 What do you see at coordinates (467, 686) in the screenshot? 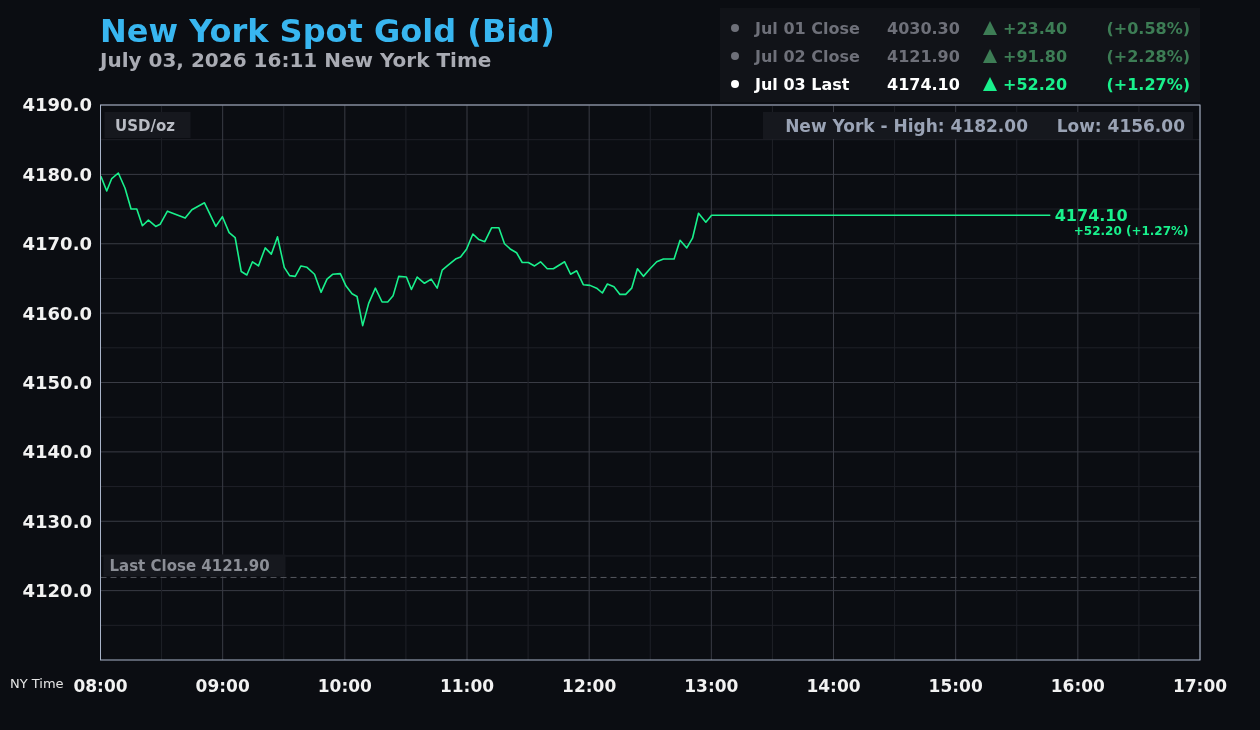
I see `x-tick-label: 11:00` at bounding box center [467, 686].